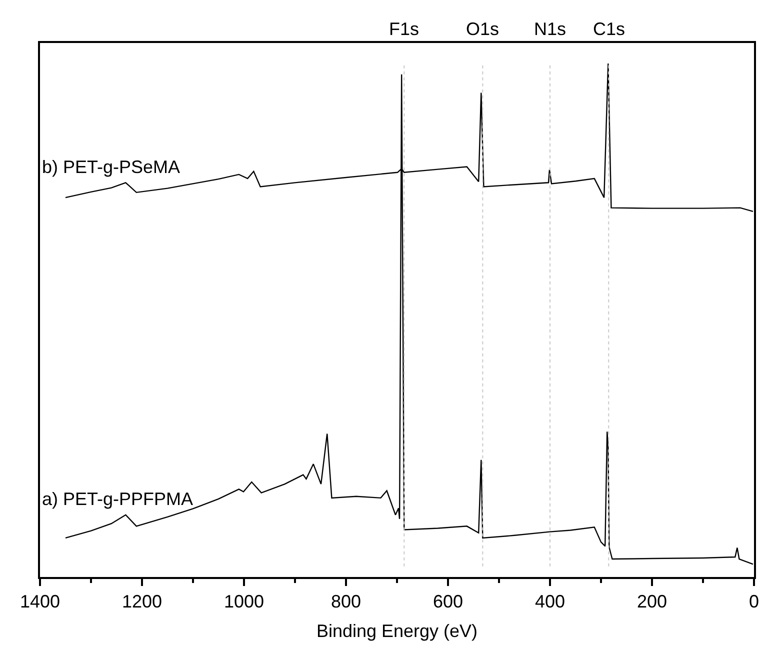 This screenshot has width=767, height=666. I want to click on ref-line-label: O1s, so click(483, 29).